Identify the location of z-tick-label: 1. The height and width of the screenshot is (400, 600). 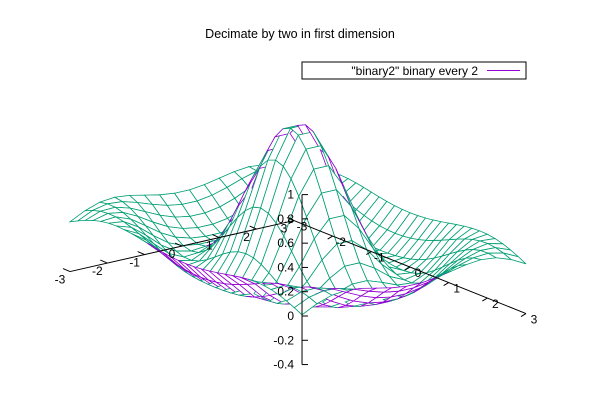
(290, 195).